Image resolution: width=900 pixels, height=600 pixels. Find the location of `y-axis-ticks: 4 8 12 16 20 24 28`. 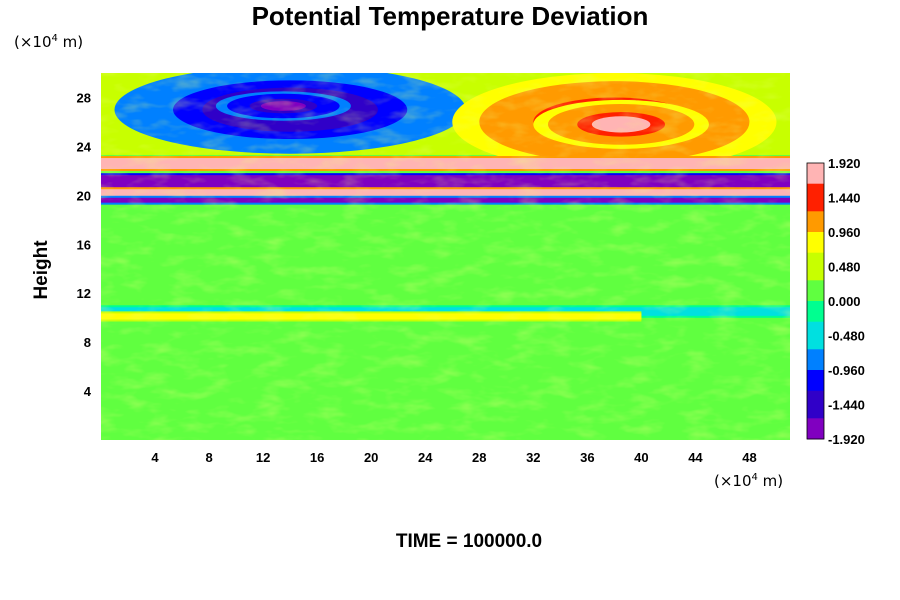

y-axis-ticks: 4 8 12 16 20 24 28 is located at coordinates (84, 244).